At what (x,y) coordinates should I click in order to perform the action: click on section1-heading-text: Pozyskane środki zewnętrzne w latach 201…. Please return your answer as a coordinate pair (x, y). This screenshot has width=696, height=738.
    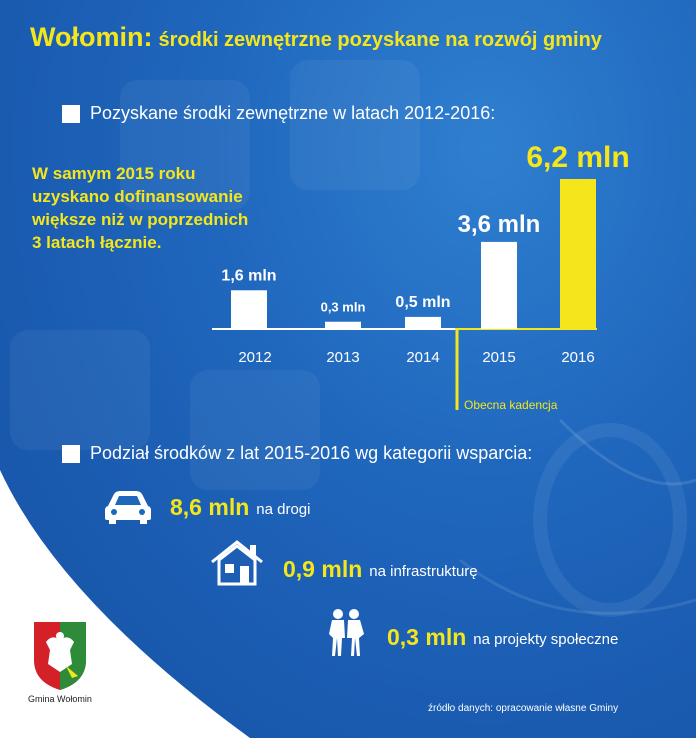
    Looking at the image, I should click on (293, 113).